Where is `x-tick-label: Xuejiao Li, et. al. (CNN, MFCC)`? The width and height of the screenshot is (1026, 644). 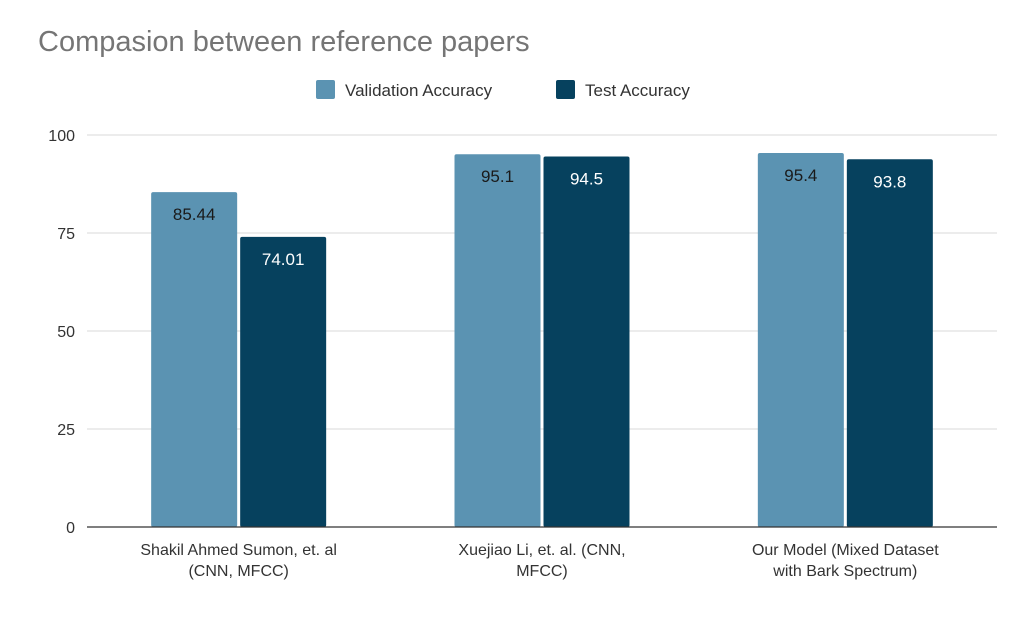
x-tick-label: Xuejiao Li, et. al. (CNN, MFCC) is located at coordinates (541, 561).